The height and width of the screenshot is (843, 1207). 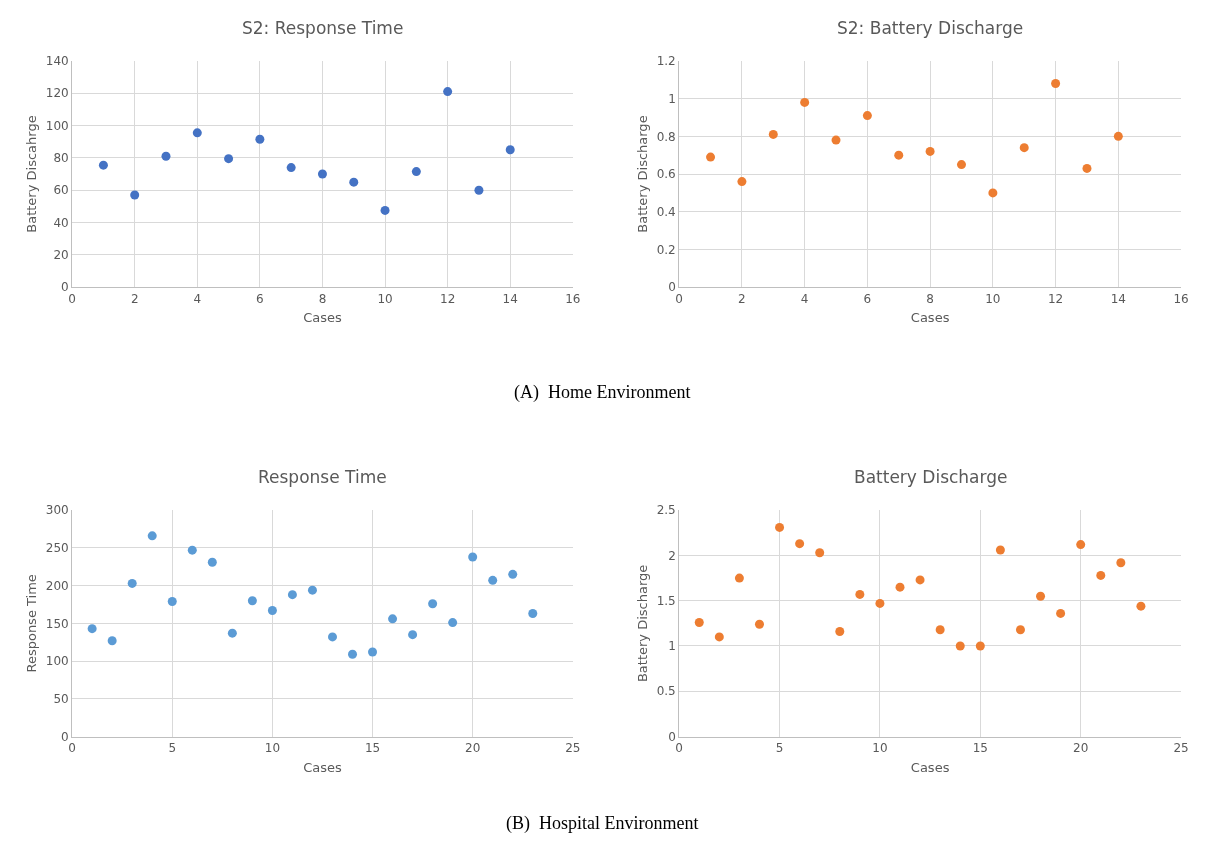 I want to click on y-tick-label: 0.6, so click(x=666, y=174).